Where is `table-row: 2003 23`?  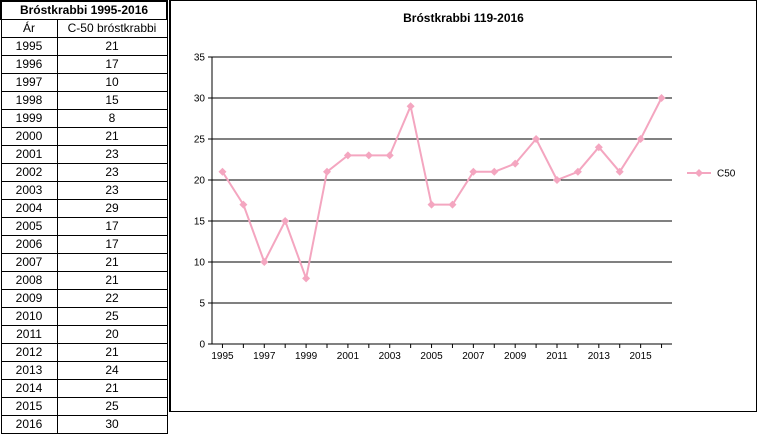 table-row: 2003 23 is located at coordinates (84, 190).